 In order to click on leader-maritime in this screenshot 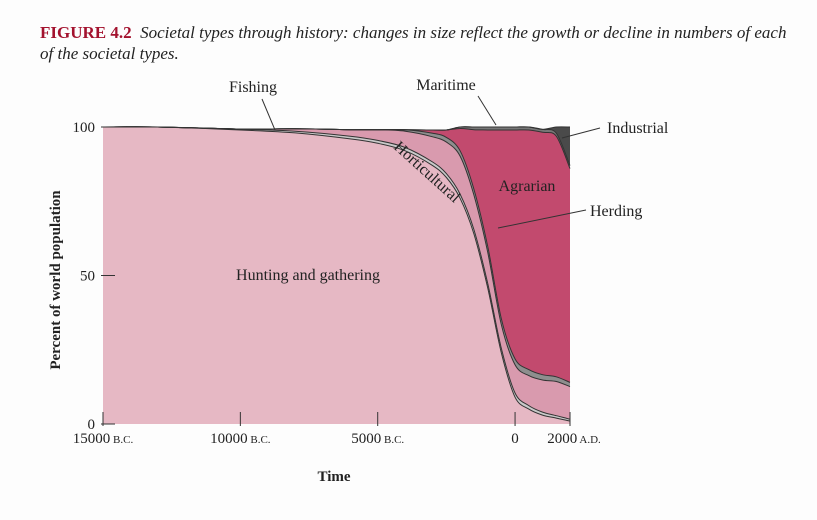, I will do `click(487, 110)`.